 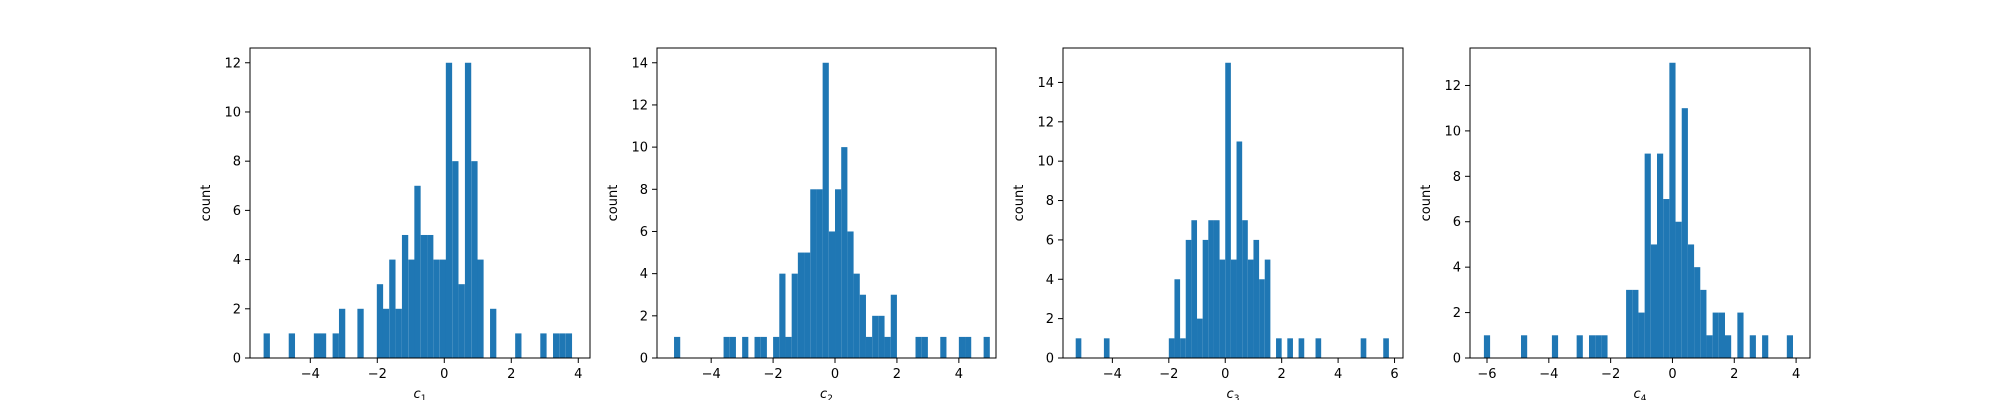 I want to click on x-tick-label: −6, so click(x=1486, y=374).